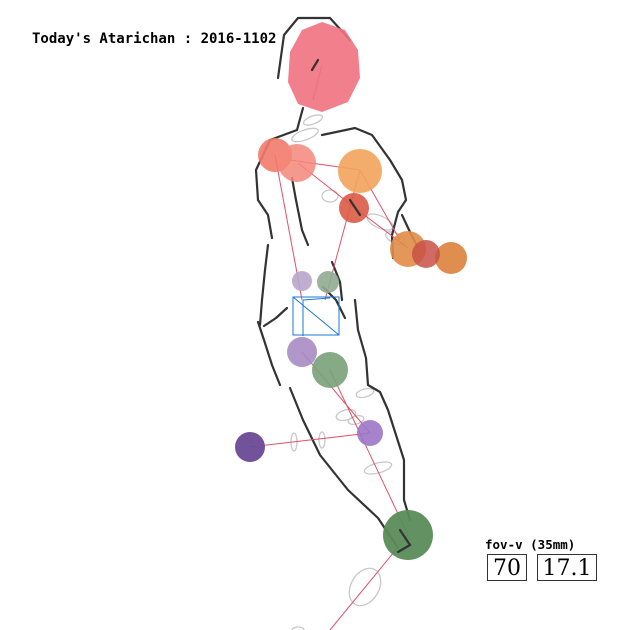  What do you see at coordinates (361, 306) in the screenshot?
I see `body-outline-front` at bounding box center [361, 306].